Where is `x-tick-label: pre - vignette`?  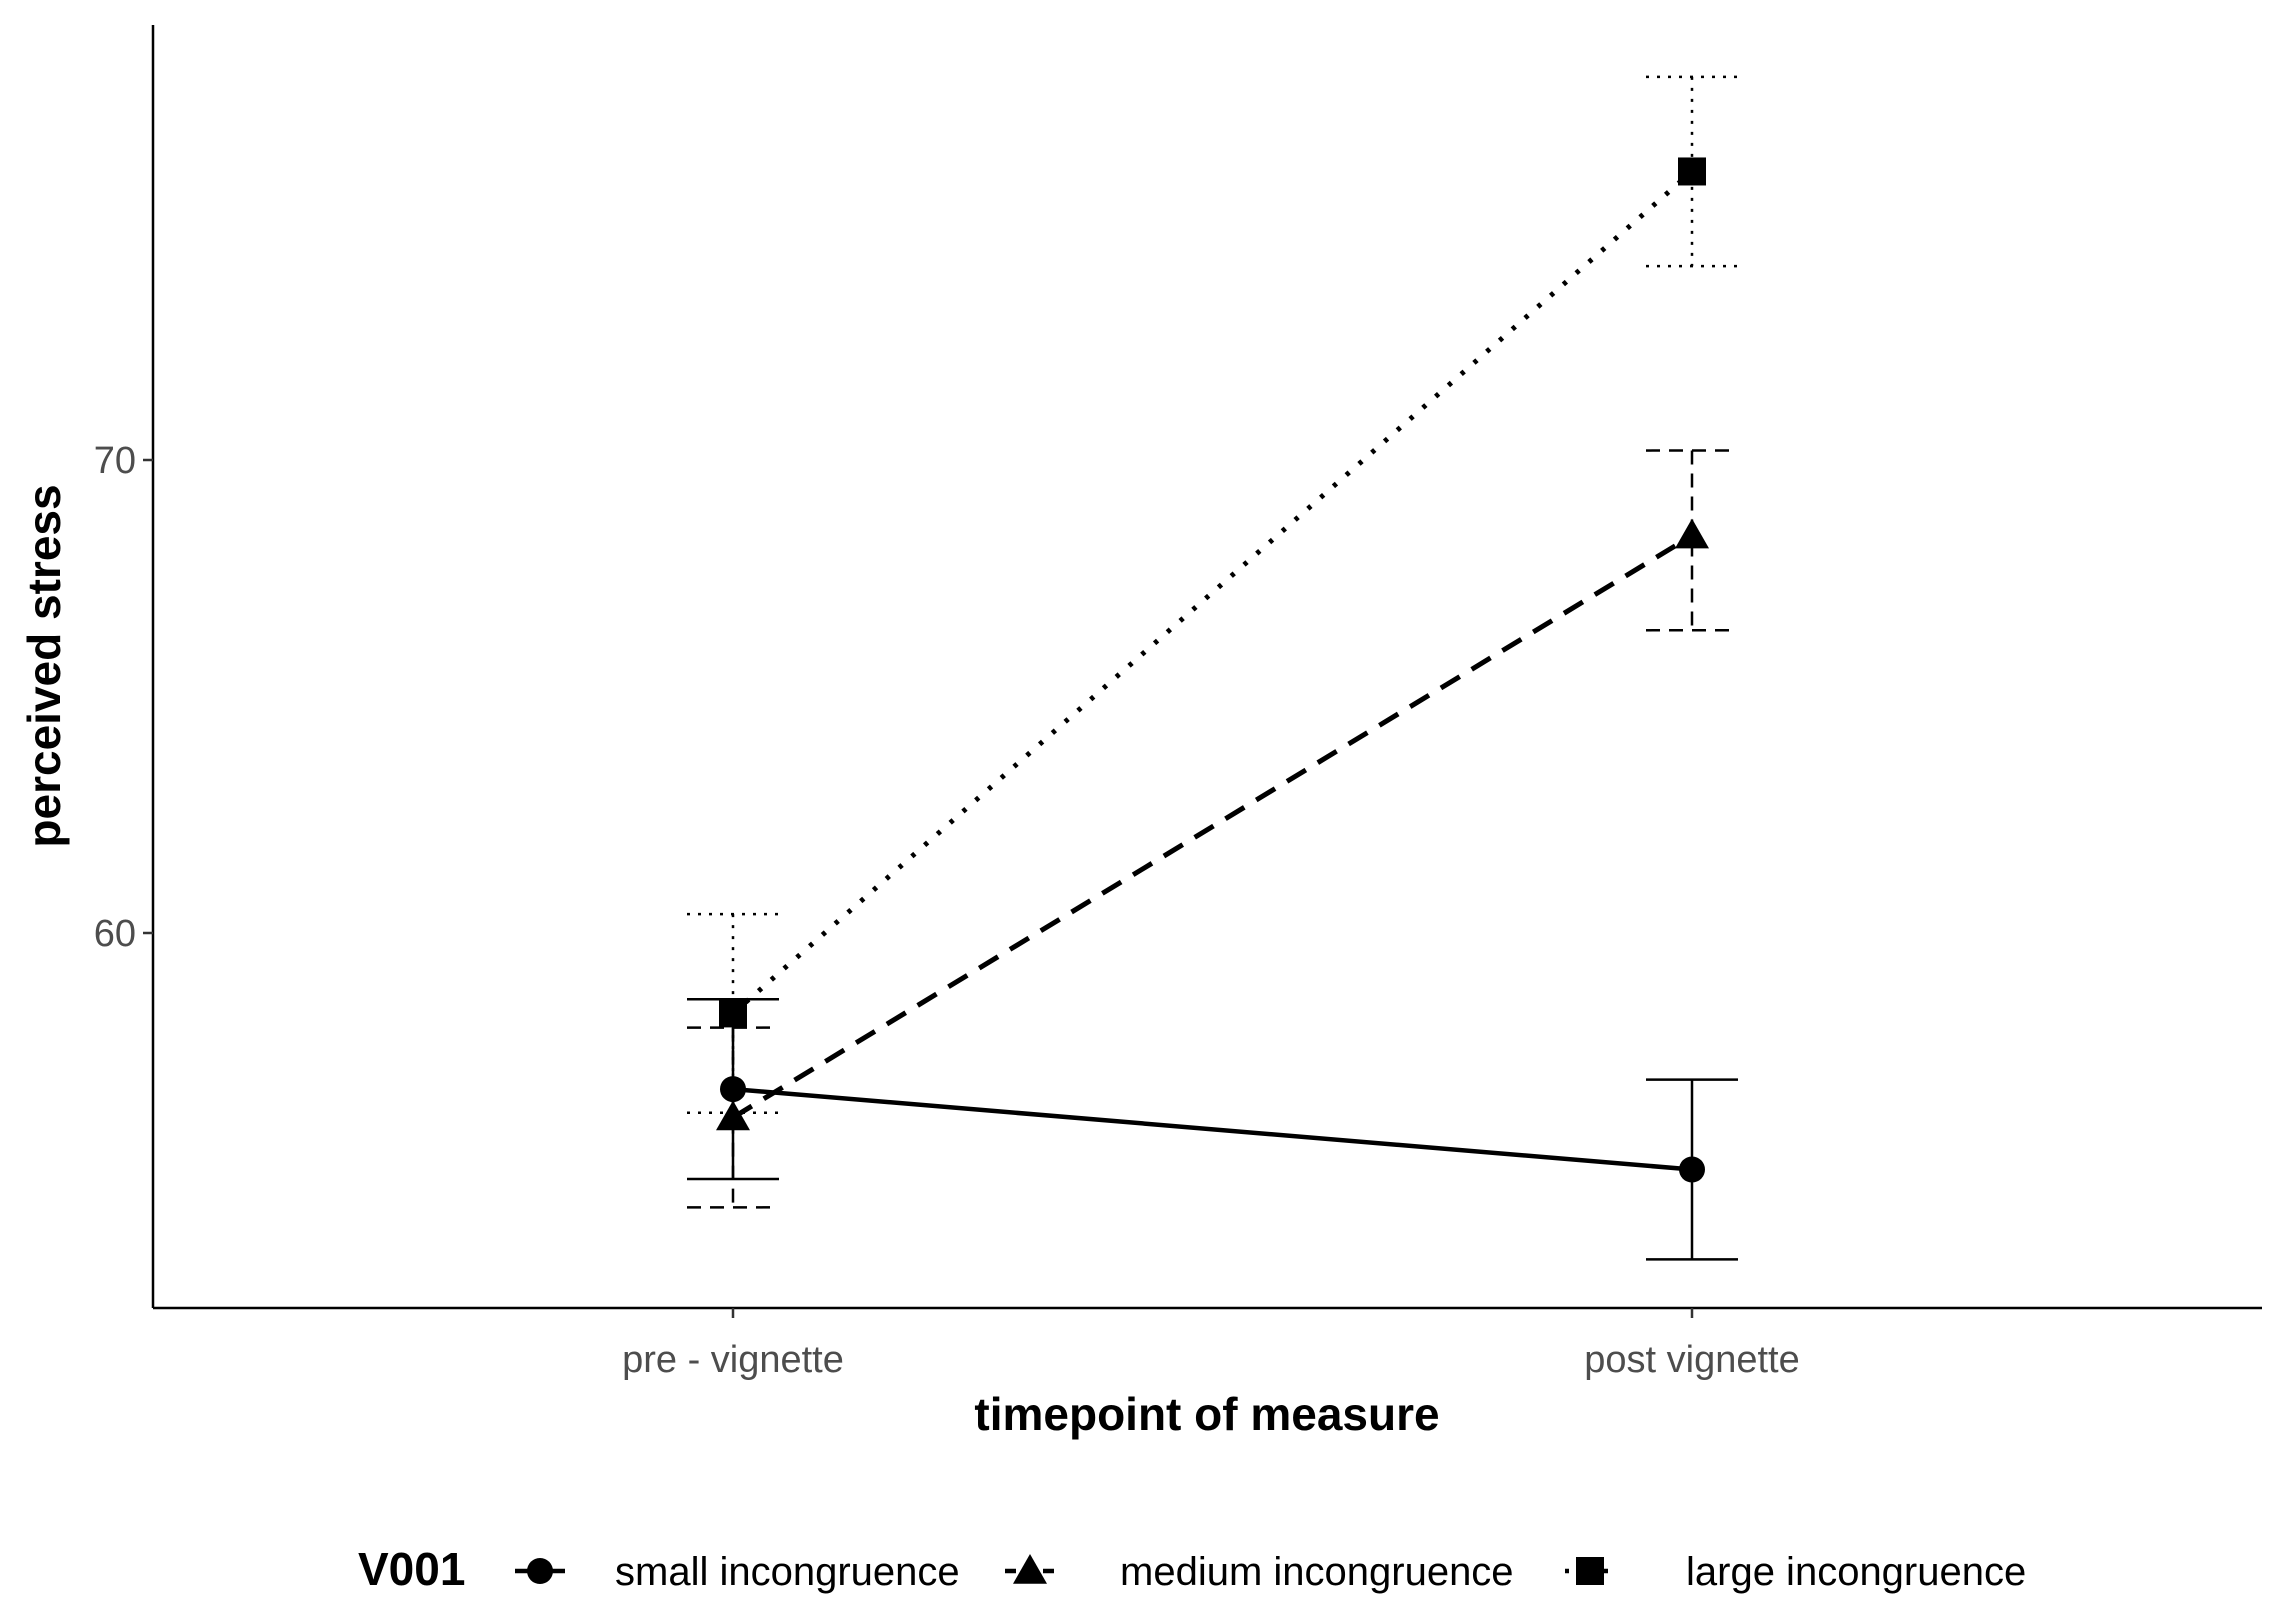 x-tick-label: pre - vignette is located at coordinates (733, 1360).